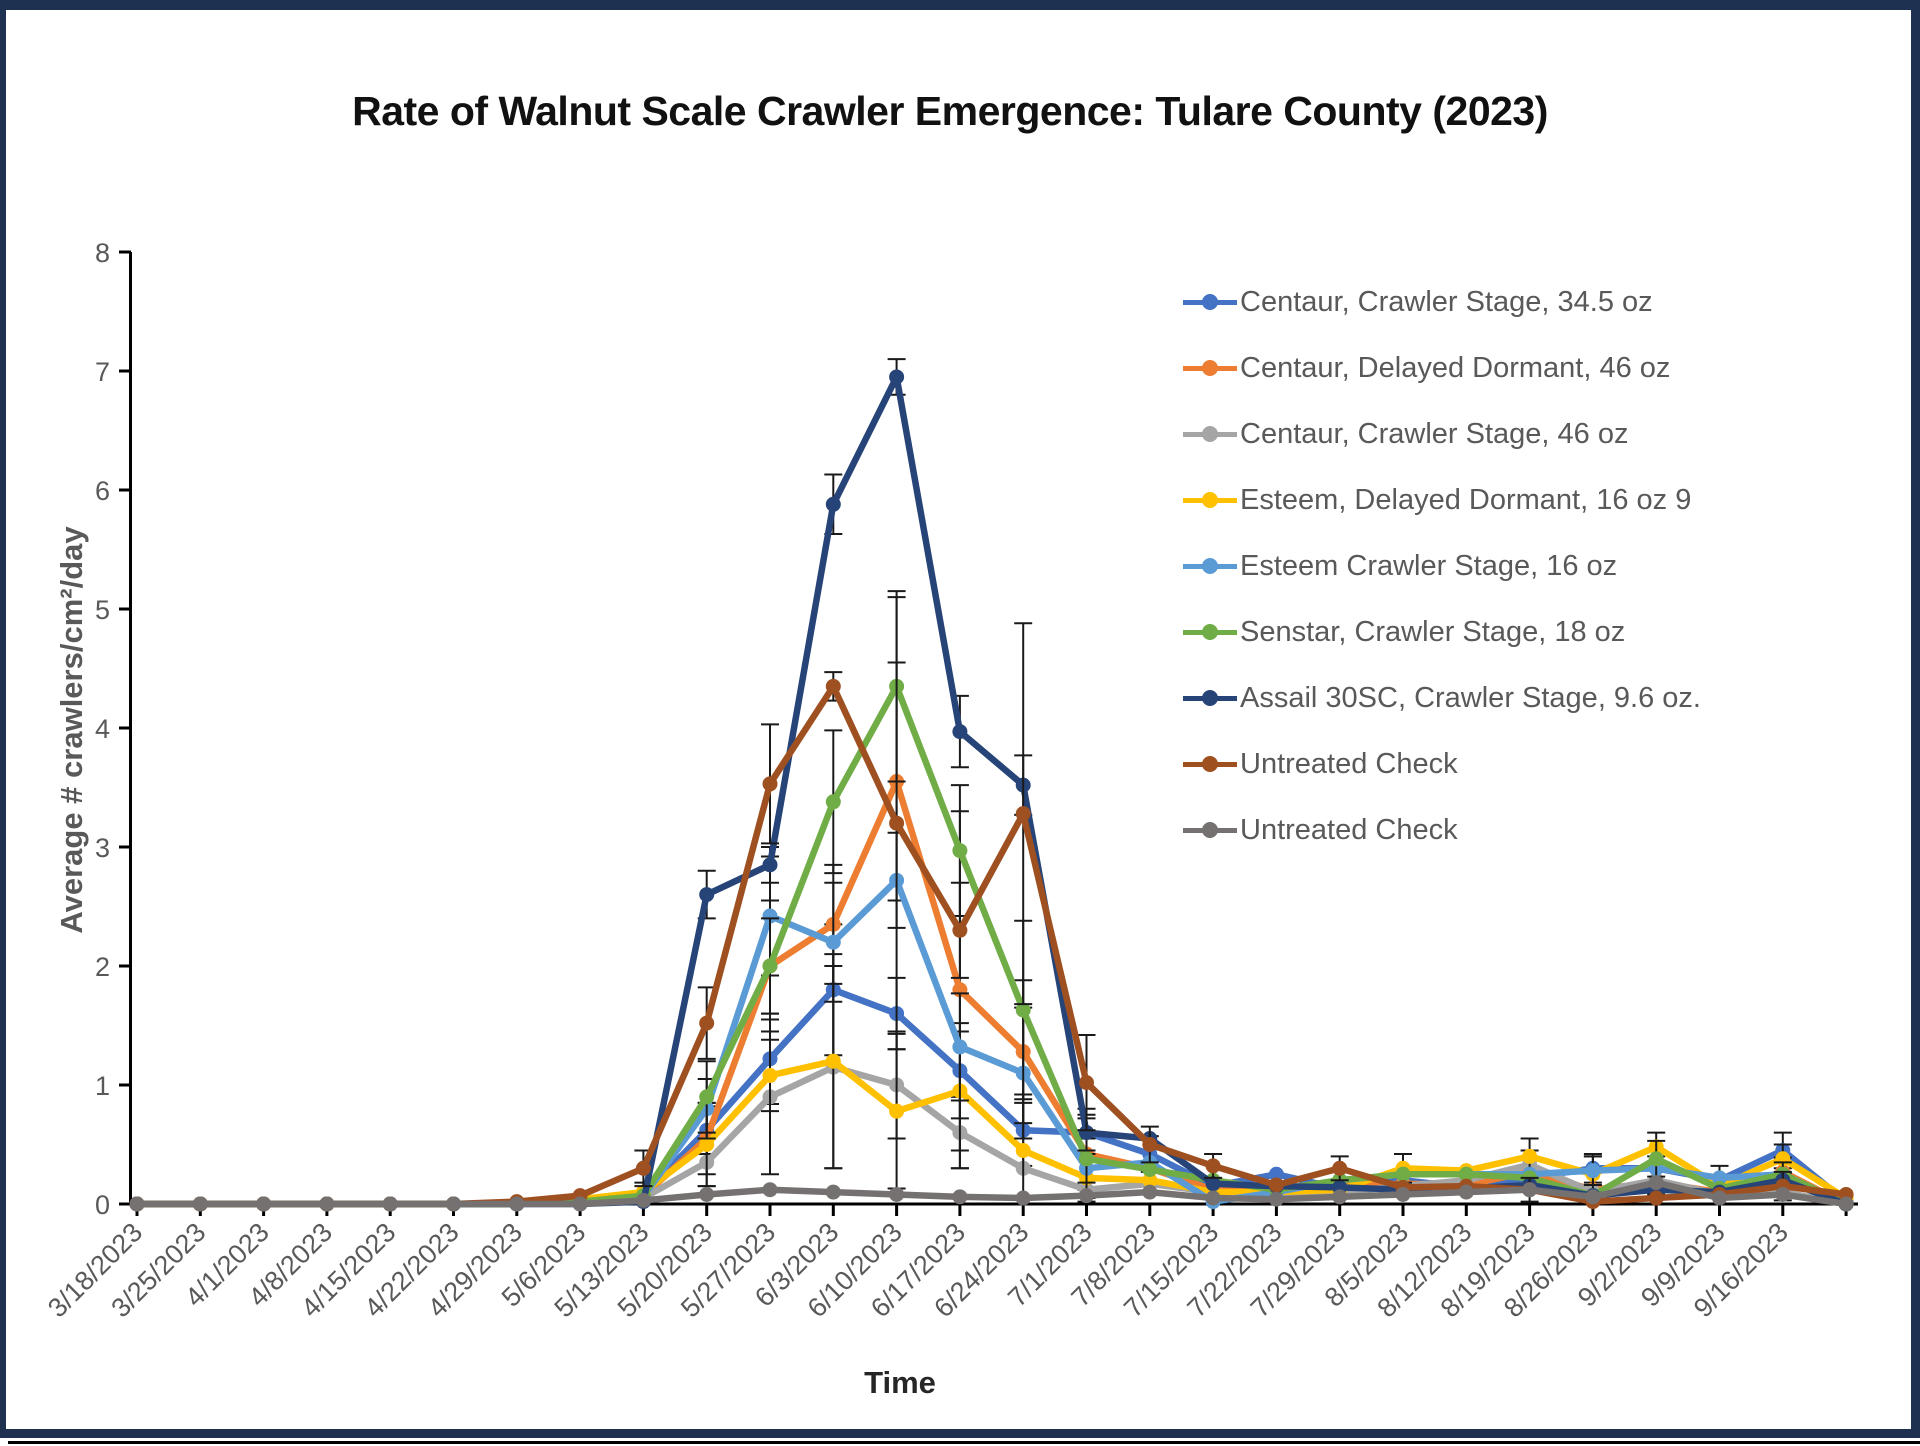 The image size is (1920, 1446). What do you see at coordinates (1446, 301) in the screenshot?
I see `legend-label: Centaur, Crawler Stage, 34.5 oz` at bounding box center [1446, 301].